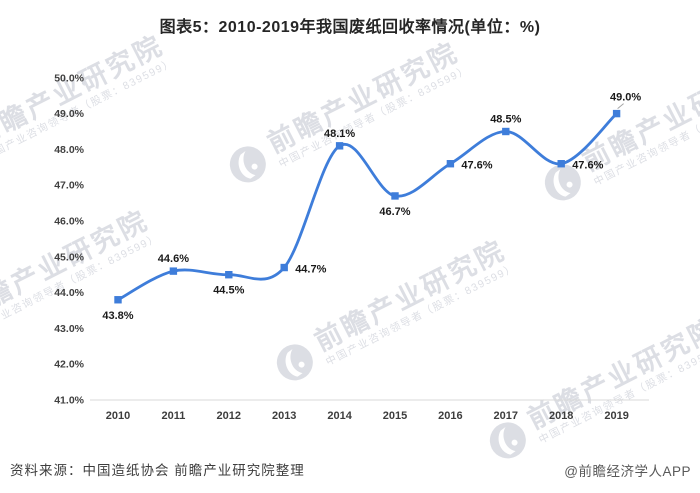 The width and height of the screenshot is (700, 493). I want to click on data-point-2019, so click(616, 113).